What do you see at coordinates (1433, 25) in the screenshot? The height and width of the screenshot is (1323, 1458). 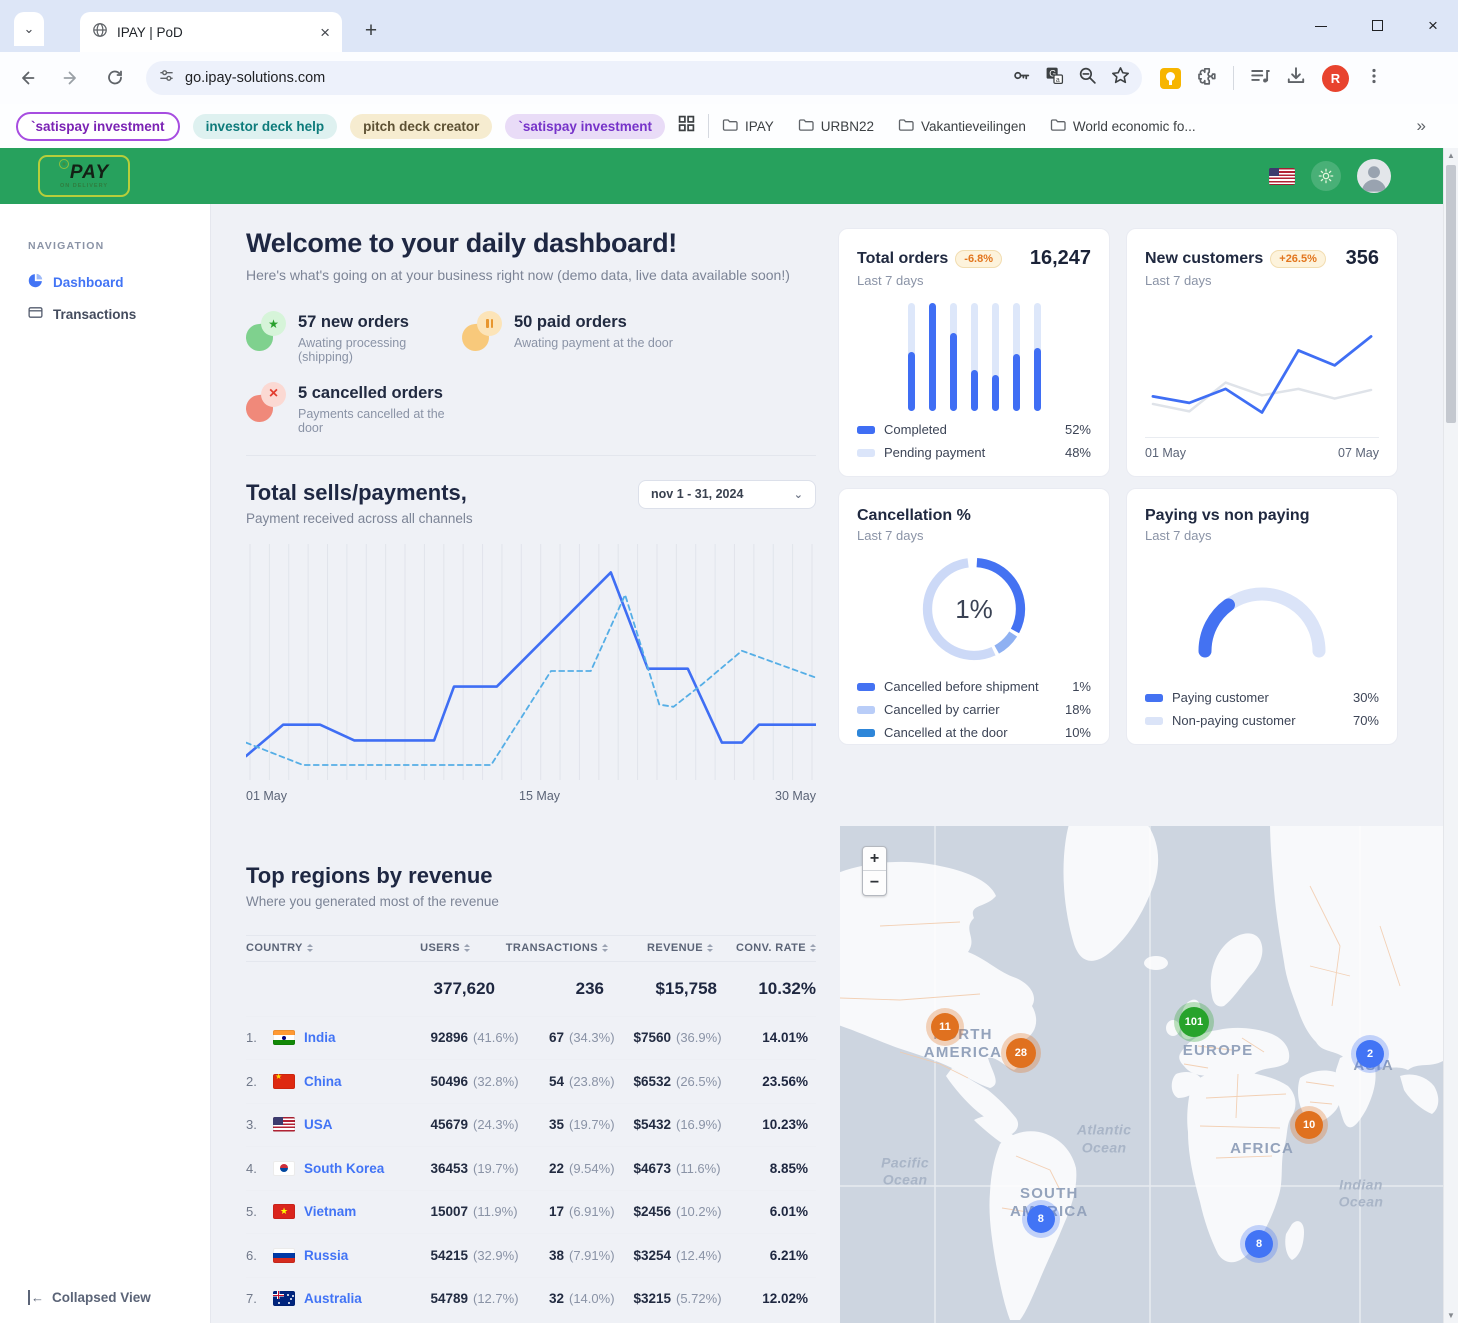 I see `window-close-button: ×` at bounding box center [1433, 25].